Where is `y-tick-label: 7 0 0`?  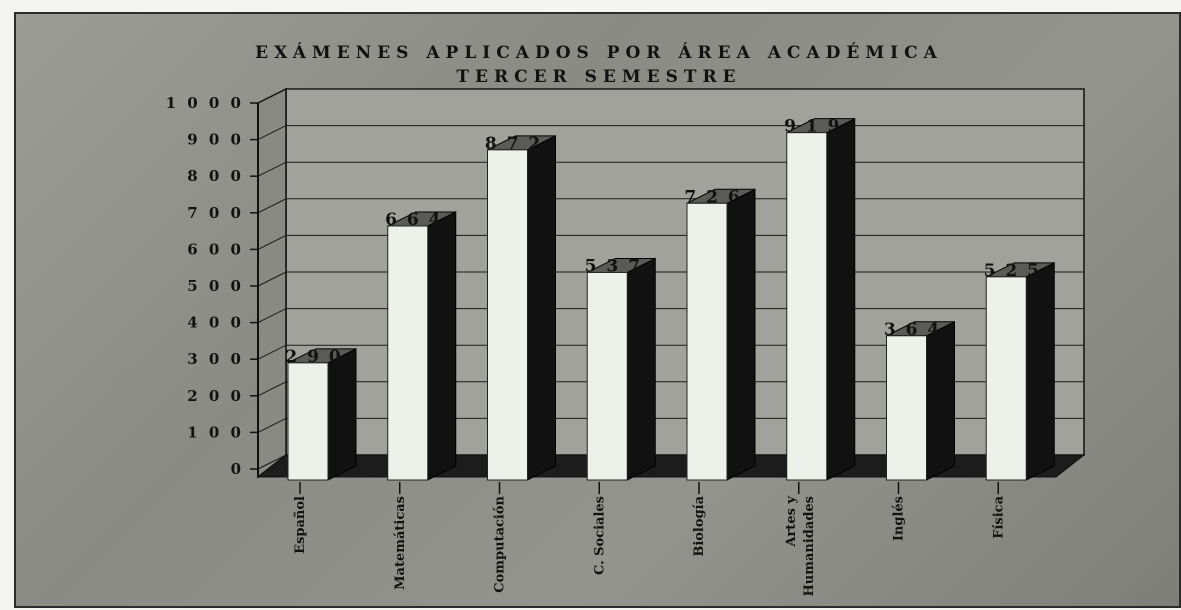 y-tick-label: 7 0 0 is located at coordinates (215, 213).